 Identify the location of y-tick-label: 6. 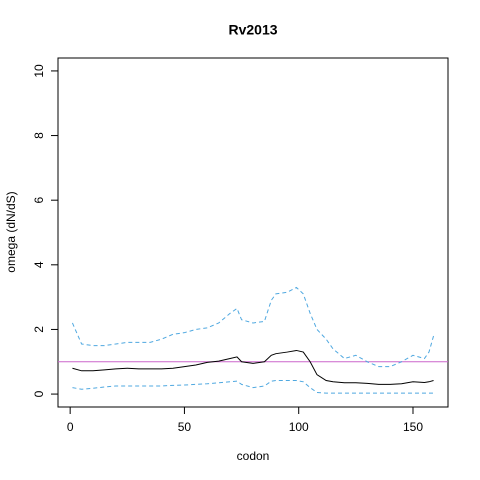
(39, 200).